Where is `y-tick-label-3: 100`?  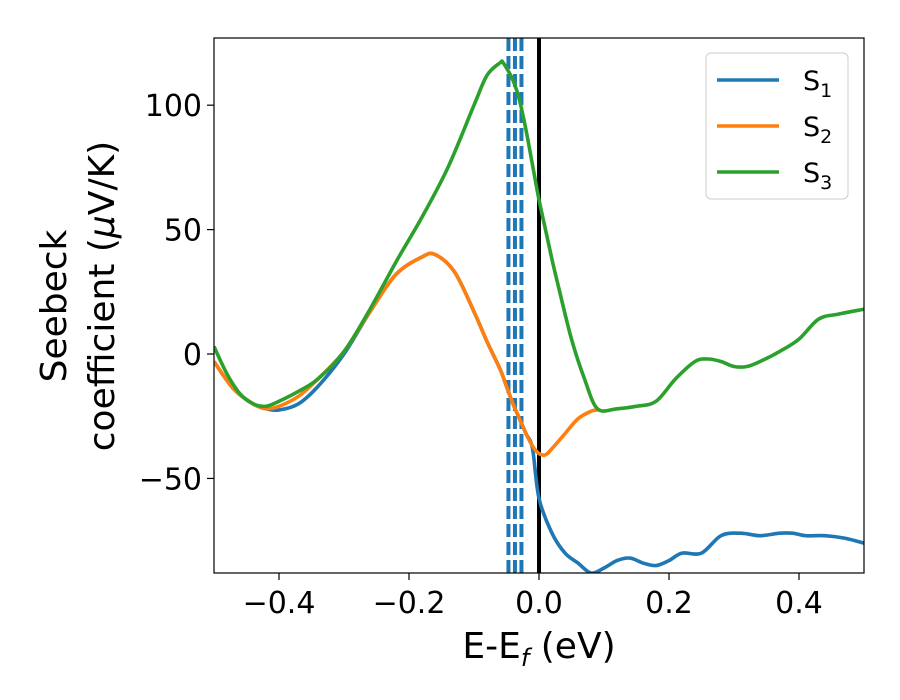
y-tick-label-3: 100 is located at coordinates (173, 106).